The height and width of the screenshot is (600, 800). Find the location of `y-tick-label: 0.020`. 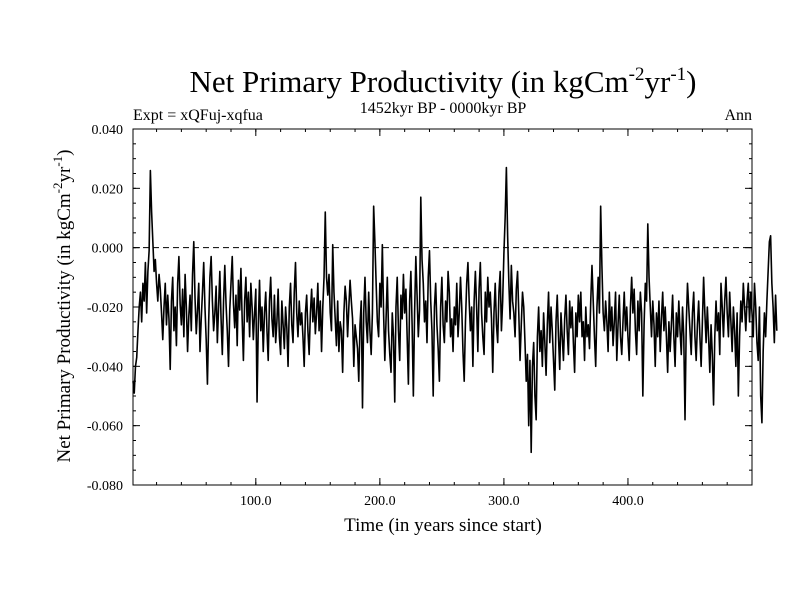

y-tick-label: 0.020 is located at coordinates (108, 189).